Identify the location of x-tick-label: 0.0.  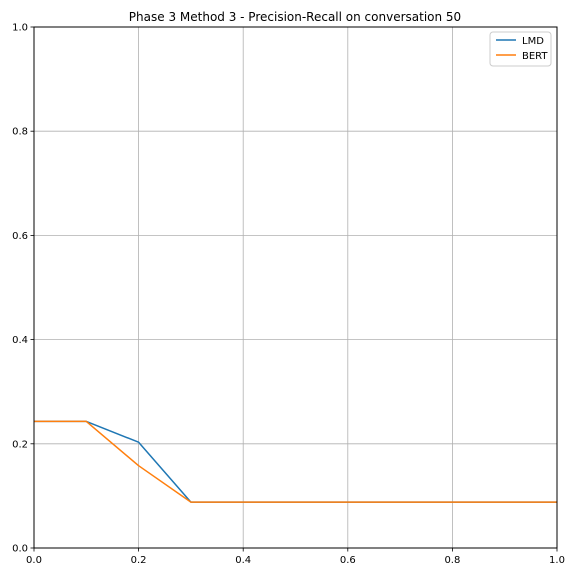
(34, 560).